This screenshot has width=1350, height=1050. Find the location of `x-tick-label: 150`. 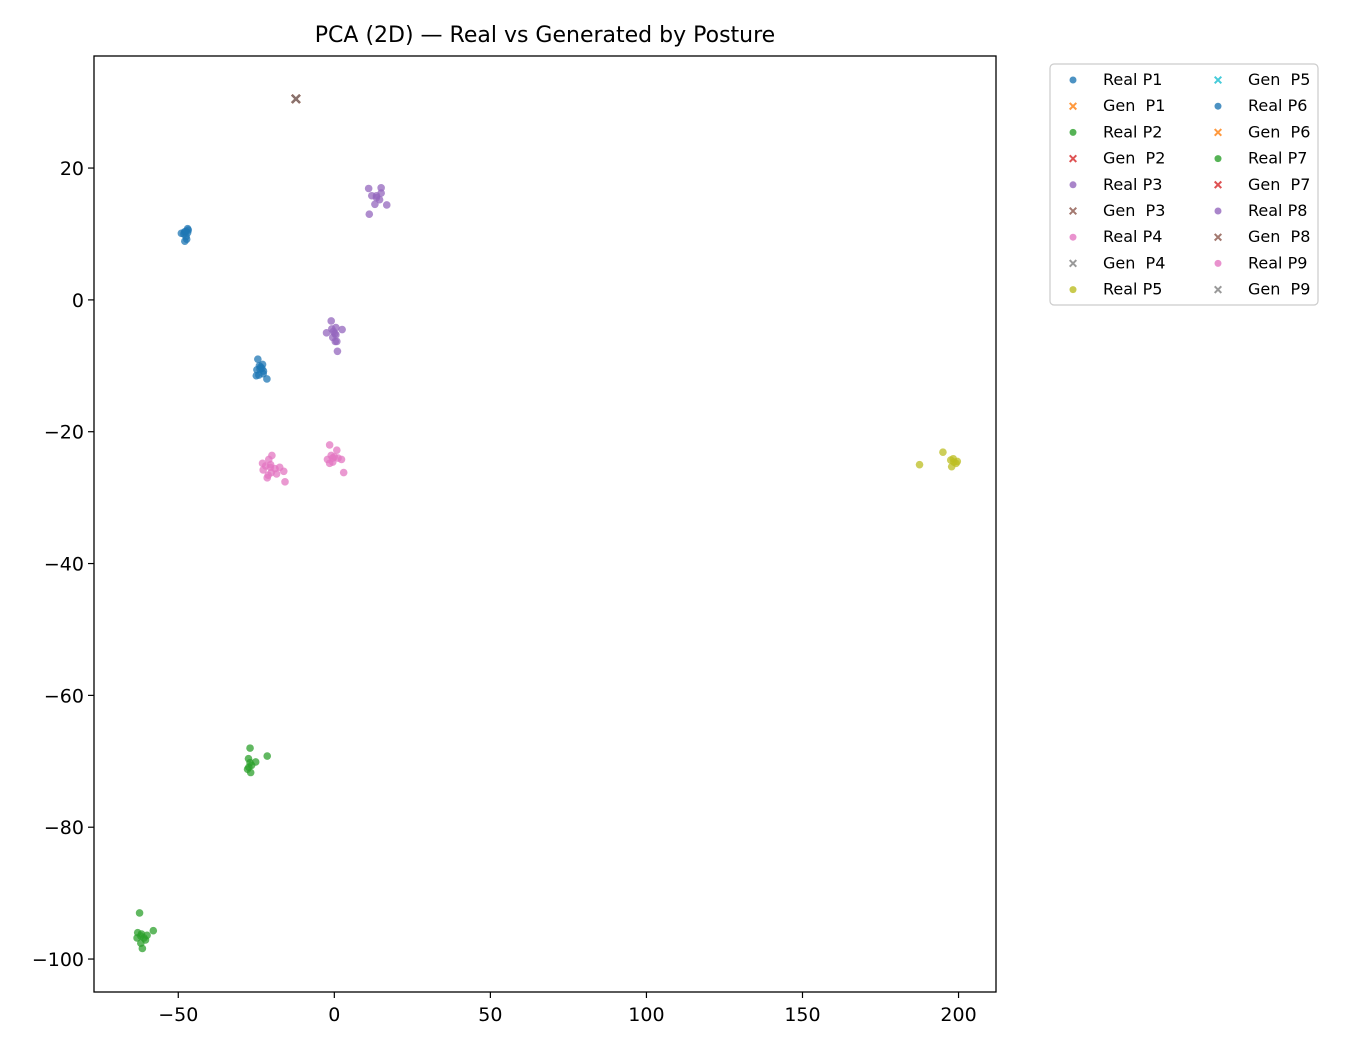

x-tick-label: 150 is located at coordinates (802, 1015).